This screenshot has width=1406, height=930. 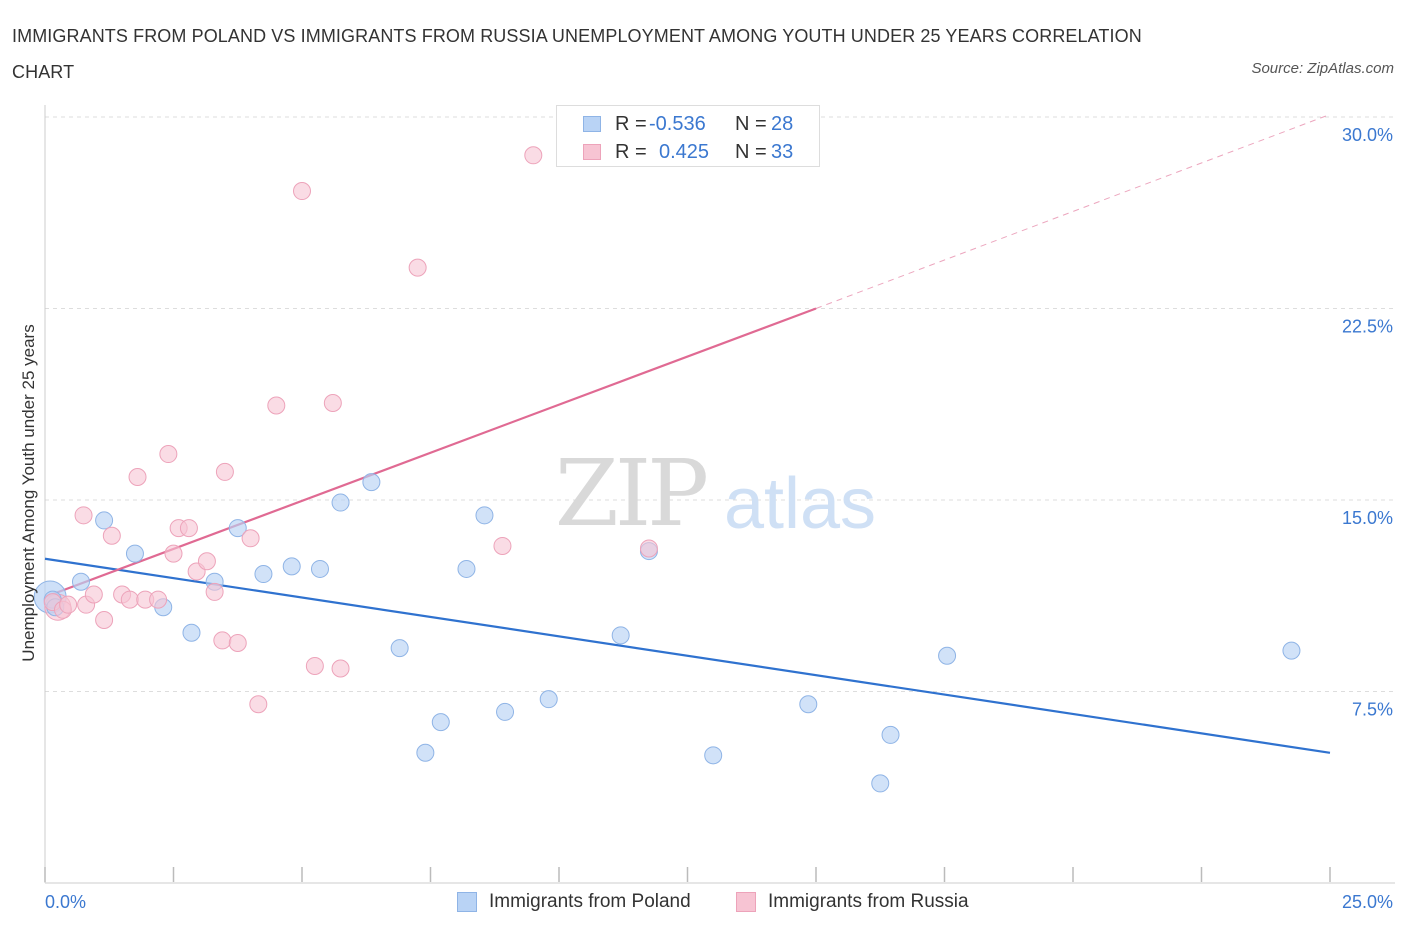 What do you see at coordinates (631, 124) in the screenshot?
I see `poland-r-label: R =` at bounding box center [631, 124].